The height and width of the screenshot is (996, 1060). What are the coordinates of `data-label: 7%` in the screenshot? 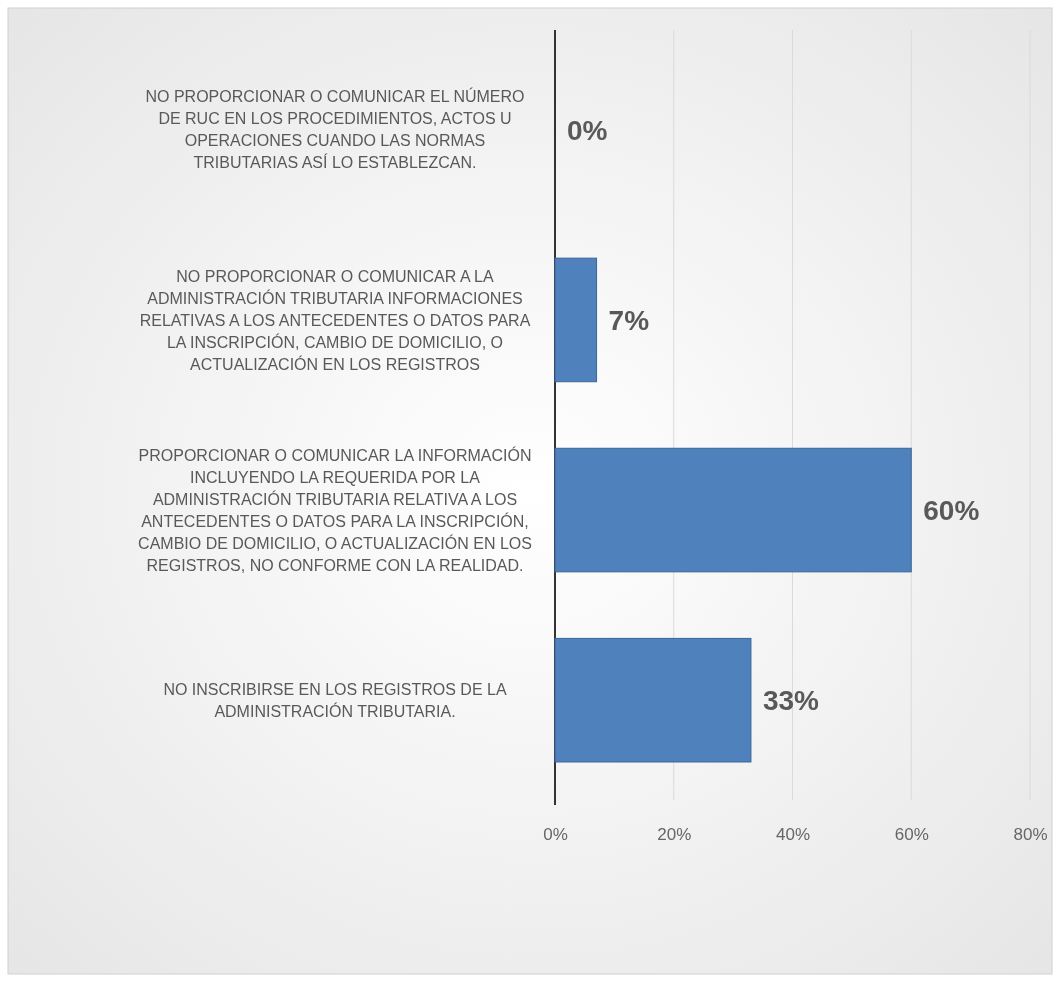 It's located at (629, 320).